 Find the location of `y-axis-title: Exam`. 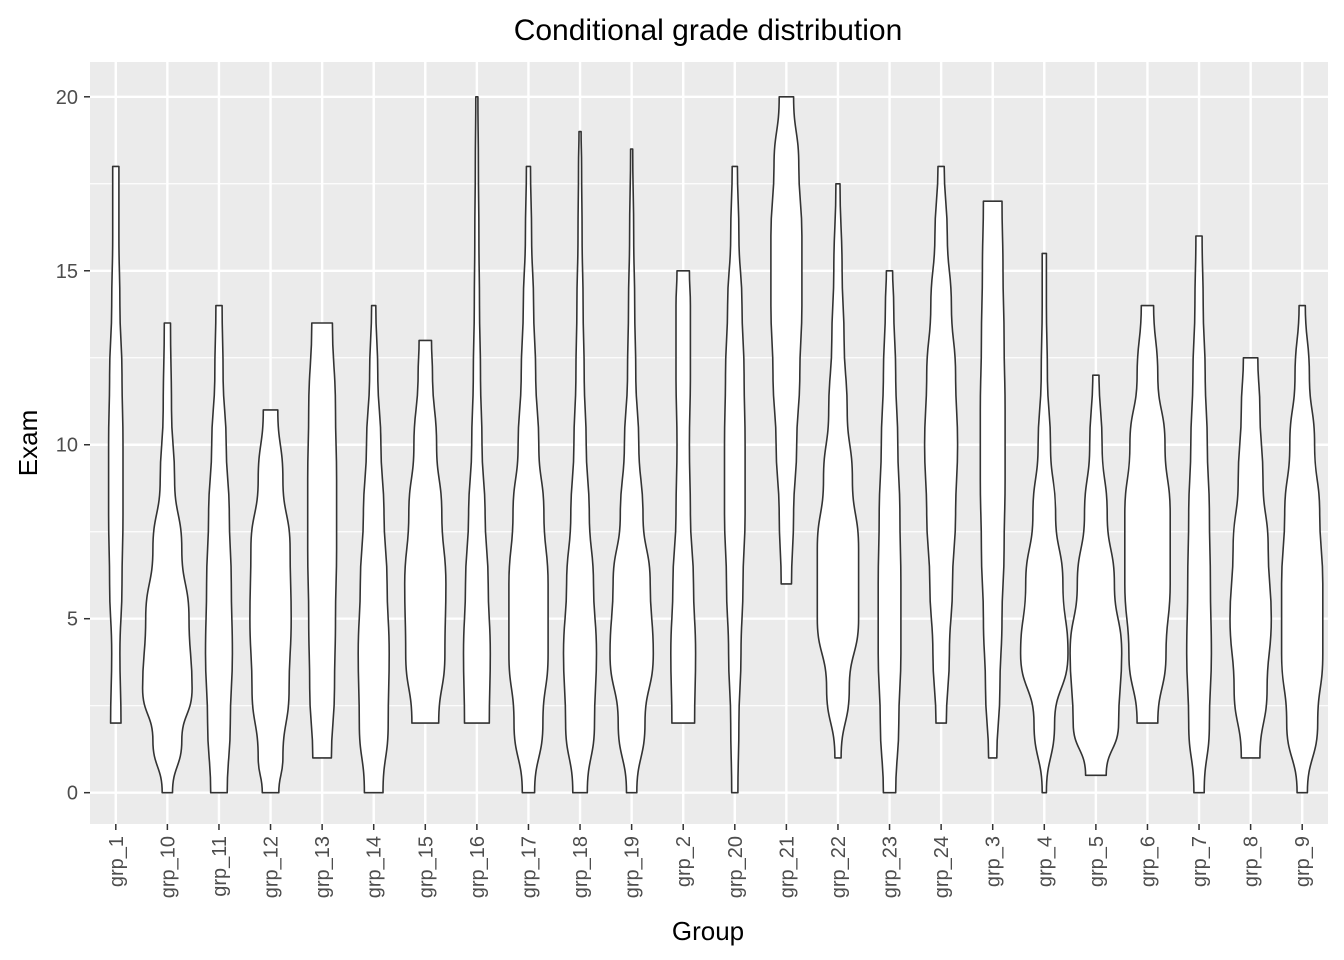

y-axis-title: Exam is located at coordinates (28, 443).